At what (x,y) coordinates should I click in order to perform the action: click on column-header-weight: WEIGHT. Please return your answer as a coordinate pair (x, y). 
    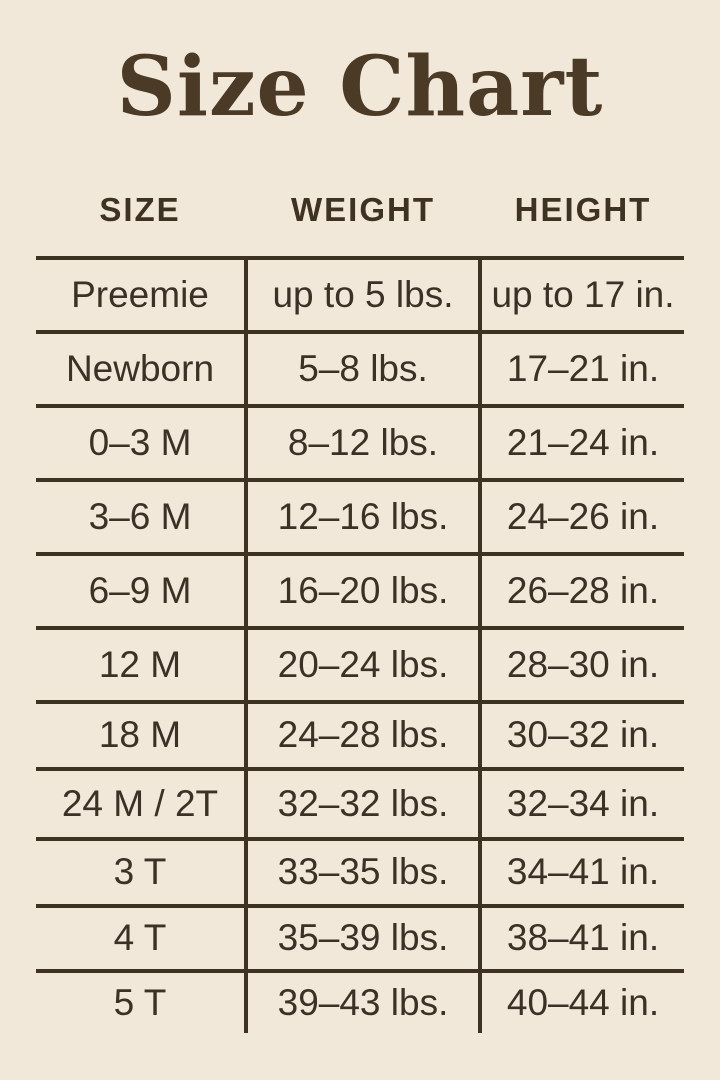
    Looking at the image, I should click on (363, 209).